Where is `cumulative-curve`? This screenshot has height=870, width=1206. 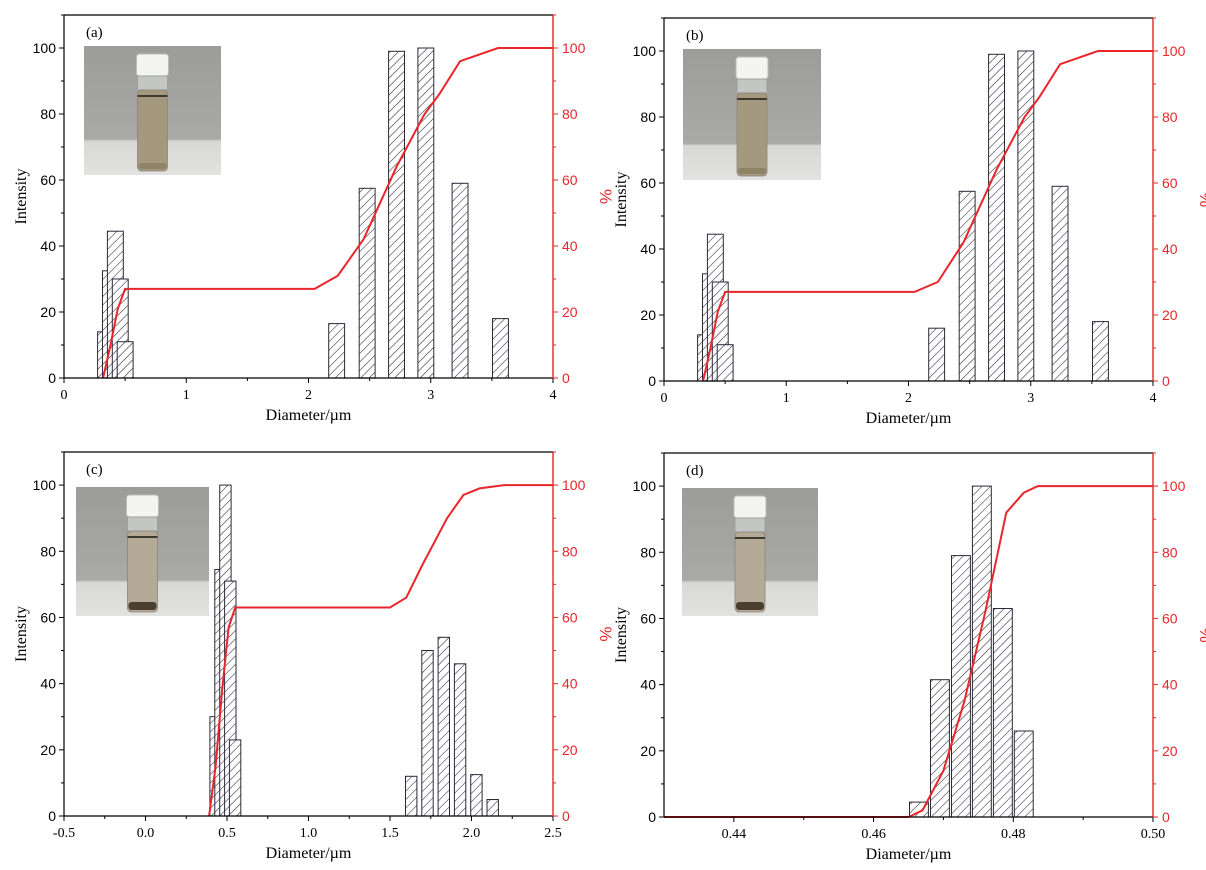 cumulative-curve is located at coordinates (327, 213).